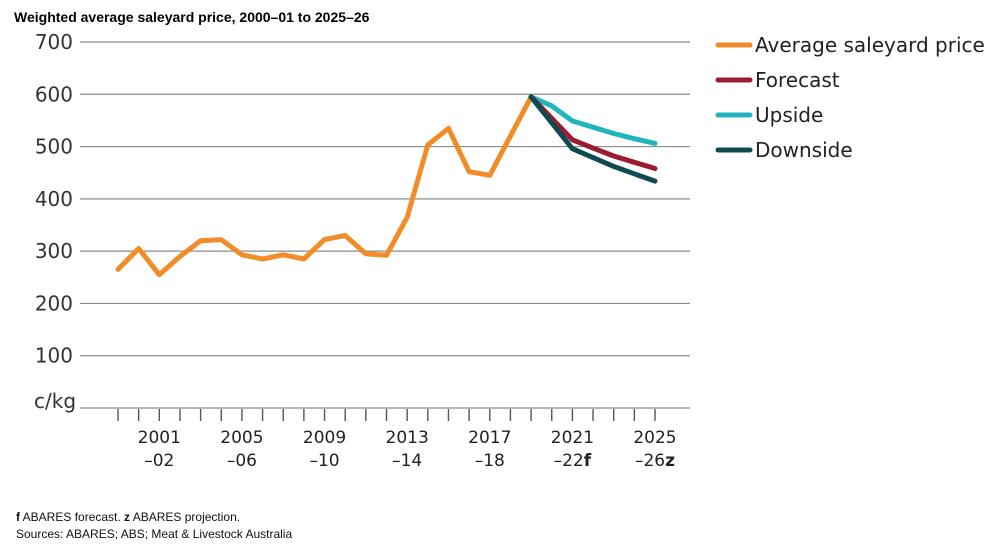 The height and width of the screenshot is (557, 1008). I want to click on x-tick-label-2005: 2005, so click(241, 438).